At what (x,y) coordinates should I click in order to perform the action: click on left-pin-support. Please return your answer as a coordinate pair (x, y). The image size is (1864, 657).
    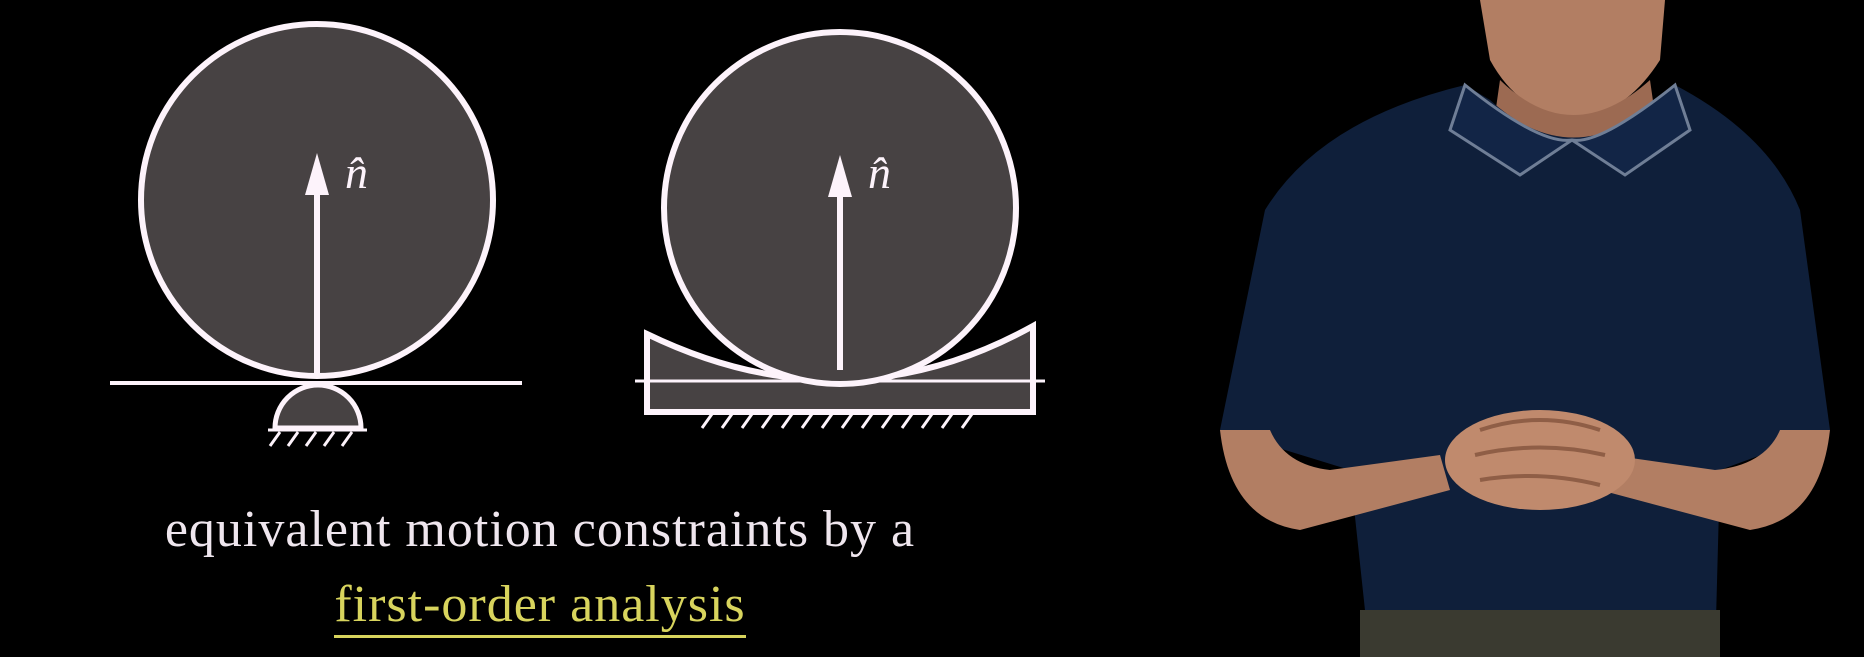
    Looking at the image, I should click on (318, 406).